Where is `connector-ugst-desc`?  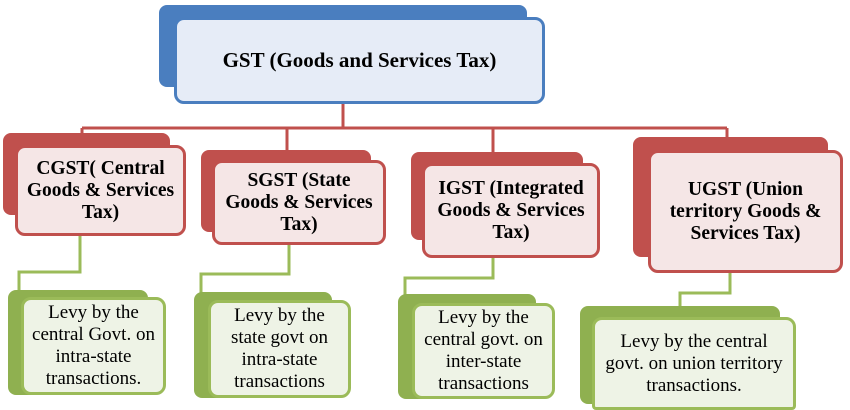
connector-ugst-desc is located at coordinates (705, 290).